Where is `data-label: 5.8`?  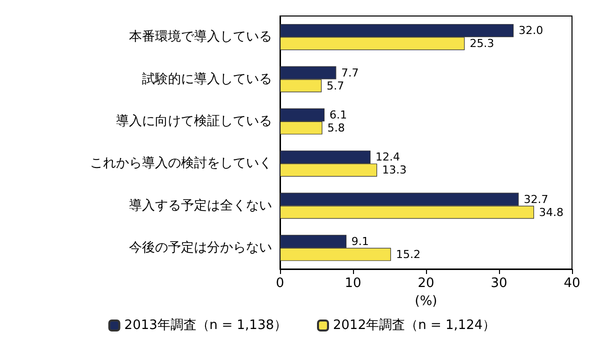
data-label: 5.8 is located at coordinates (336, 127).